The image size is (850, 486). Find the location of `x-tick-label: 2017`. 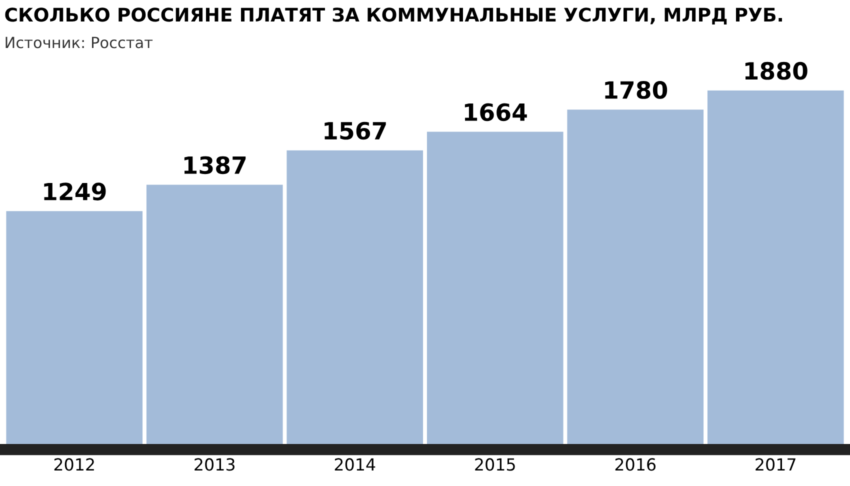

x-tick-label: 2017 is located at coordinates (776, 464).